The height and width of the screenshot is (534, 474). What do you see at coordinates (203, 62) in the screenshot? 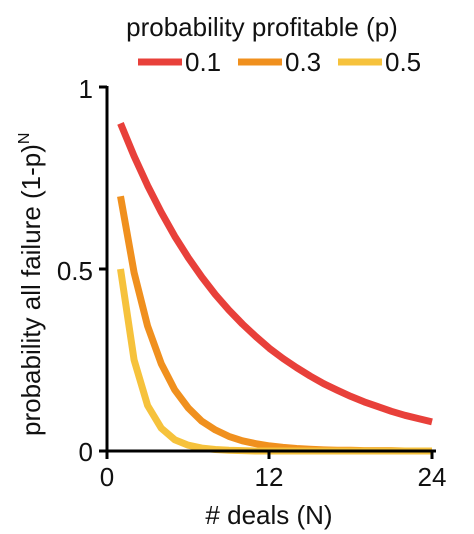
I see `legend-label-0-1: 0.1` at bounding box center [203, 62].